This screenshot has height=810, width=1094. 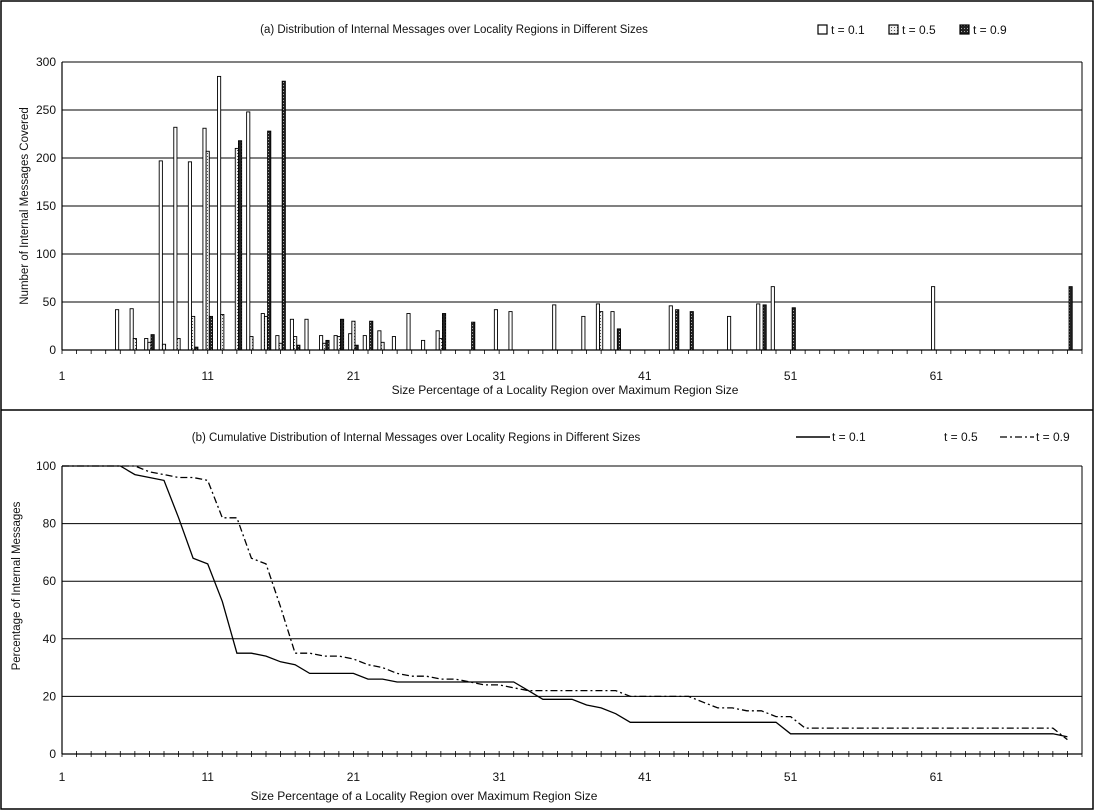 I want to click on panel-b-y-tick-label: 80, so click(x=50, y=524).